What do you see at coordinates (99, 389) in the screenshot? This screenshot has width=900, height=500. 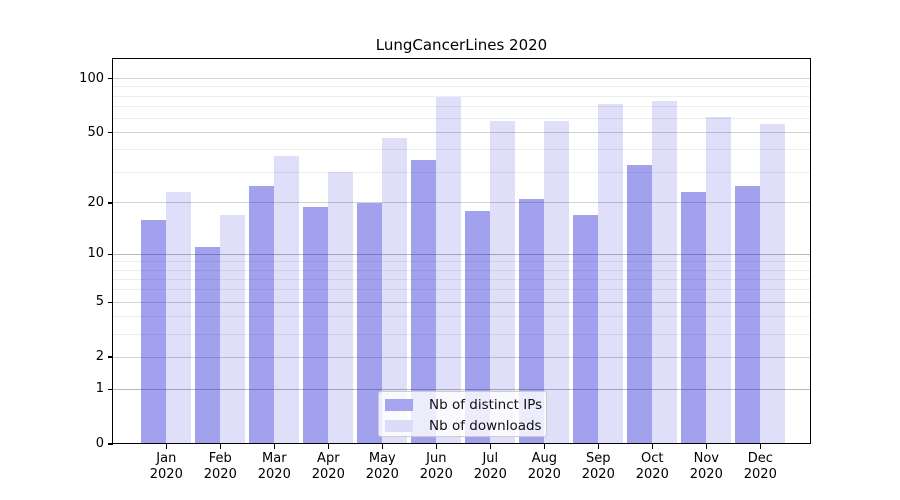 I see `y-tick-label: 1` at bounding box center [99, 389].